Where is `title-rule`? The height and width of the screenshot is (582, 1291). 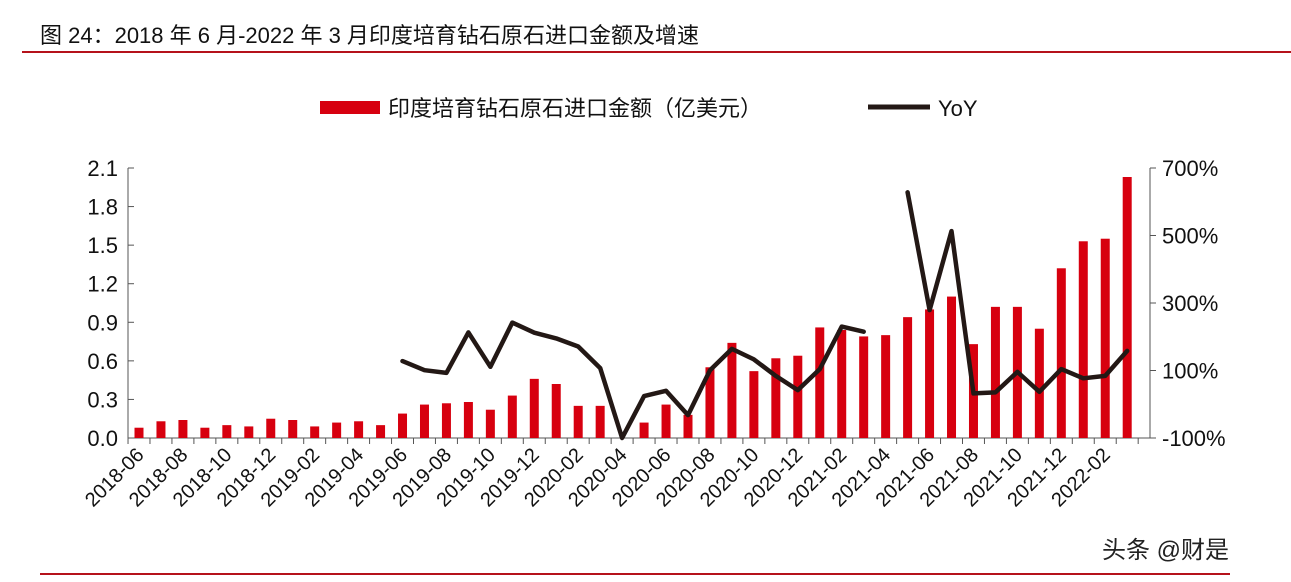
title-rule is located at coordinates (656, 52).